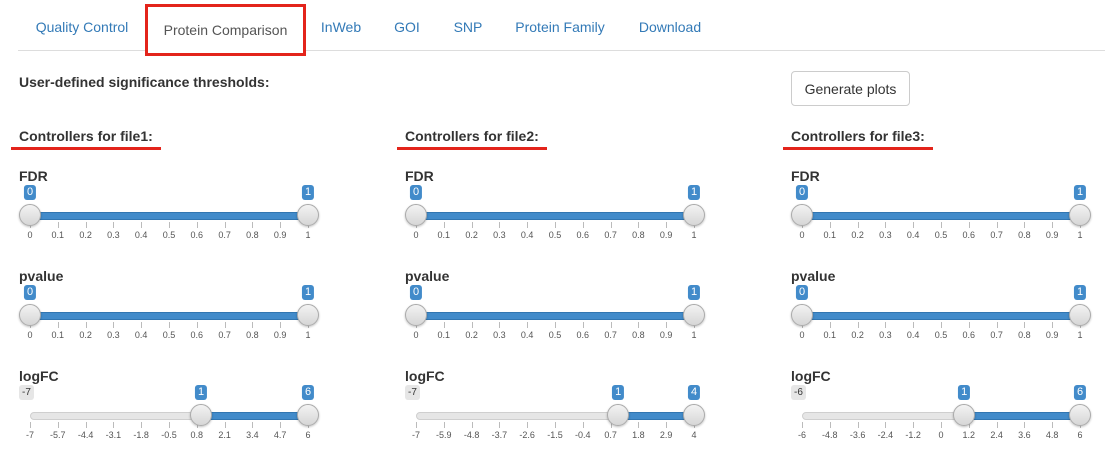 Image resolution: width=1105 pixels, height=460 pixels. I want to click on file3-pvalue-slider: pvalue 0 0.1 0.2 0.3 0.4 0.5 0.6 0.7 0.8 0.9 1 0 1, so click(941, 313).